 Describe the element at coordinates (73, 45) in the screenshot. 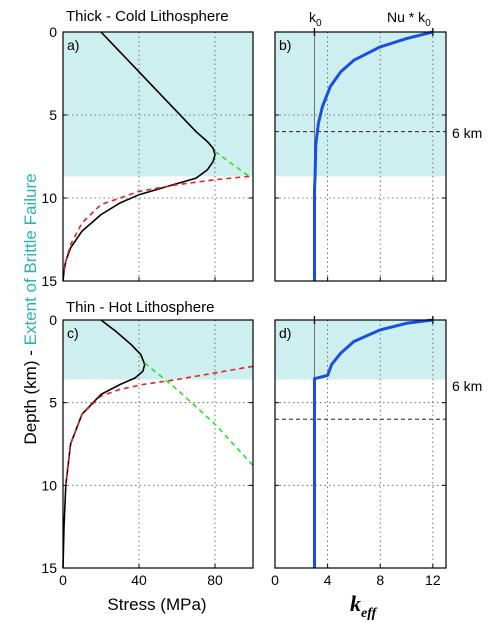

I see `panel-label: a)` at that location.